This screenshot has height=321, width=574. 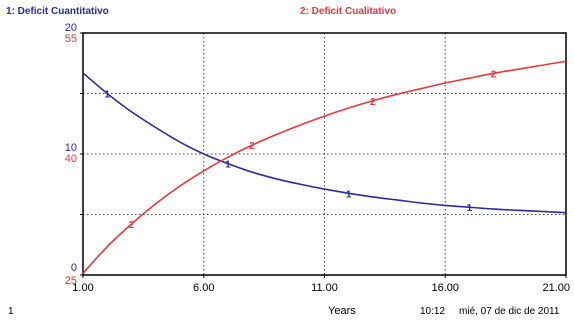 What do you see at coordinates (342, 311) in the screenshot?
I see `x-axis-label: Years` at bounding box center [342, 311].